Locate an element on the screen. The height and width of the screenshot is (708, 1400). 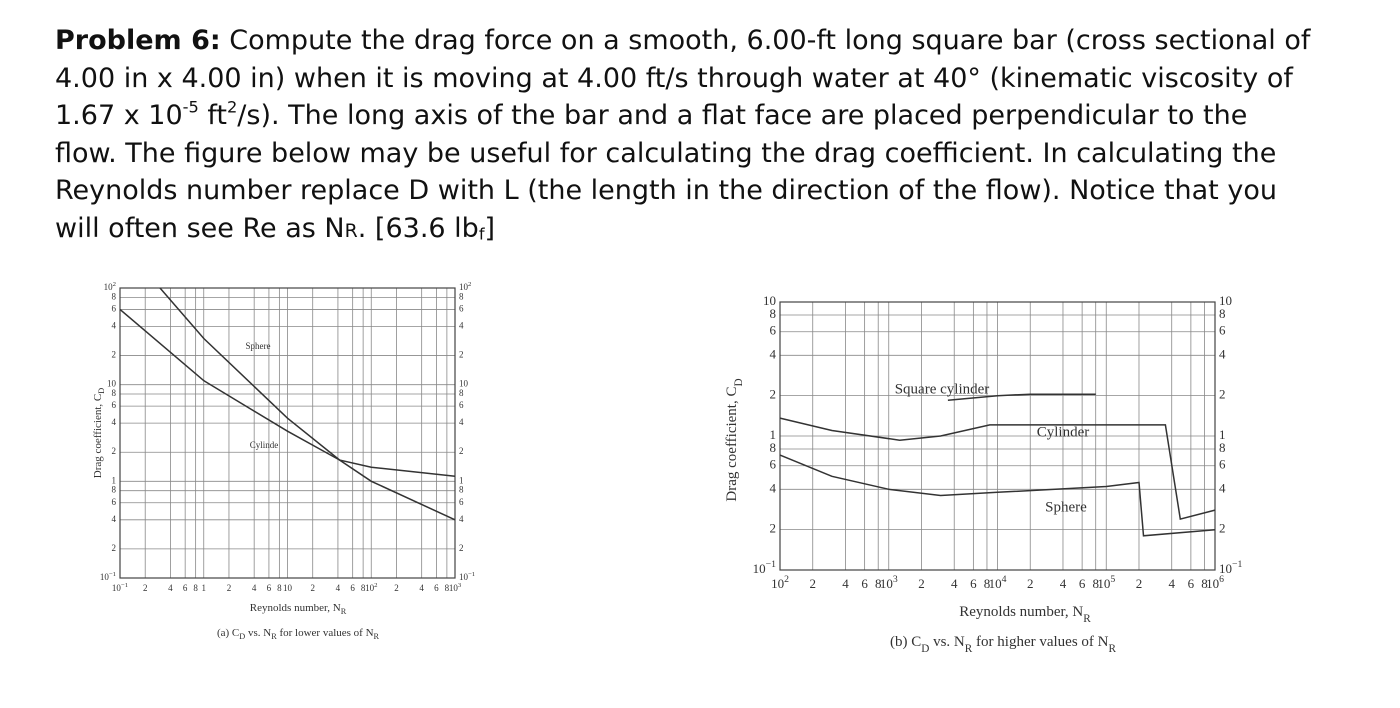
label-part: (b) C is located at coordinates (905, 642).